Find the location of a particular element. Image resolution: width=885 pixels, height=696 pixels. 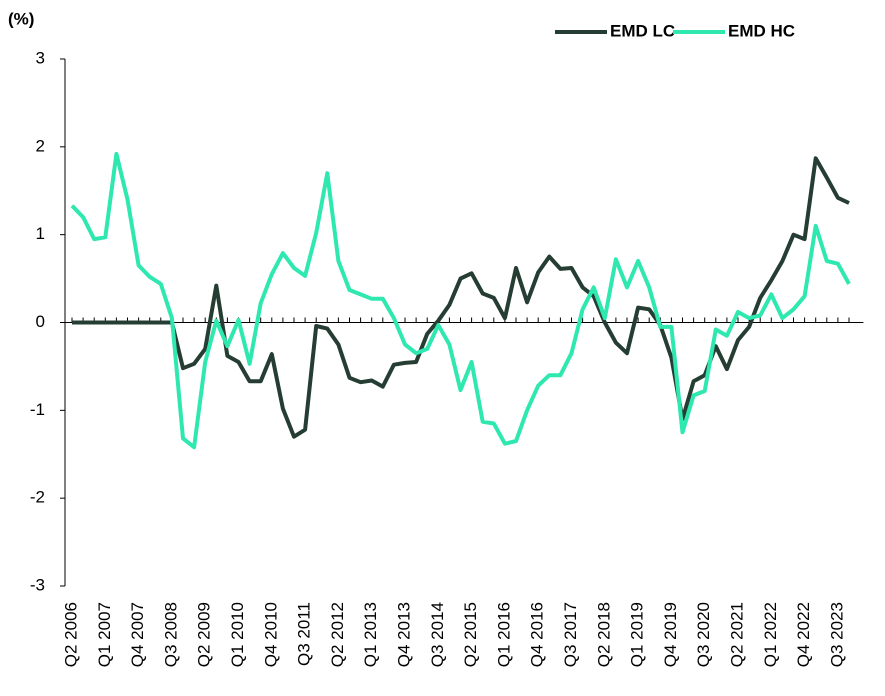

x-tick-label: Q1 2013 is located at coordinates (370, 634).